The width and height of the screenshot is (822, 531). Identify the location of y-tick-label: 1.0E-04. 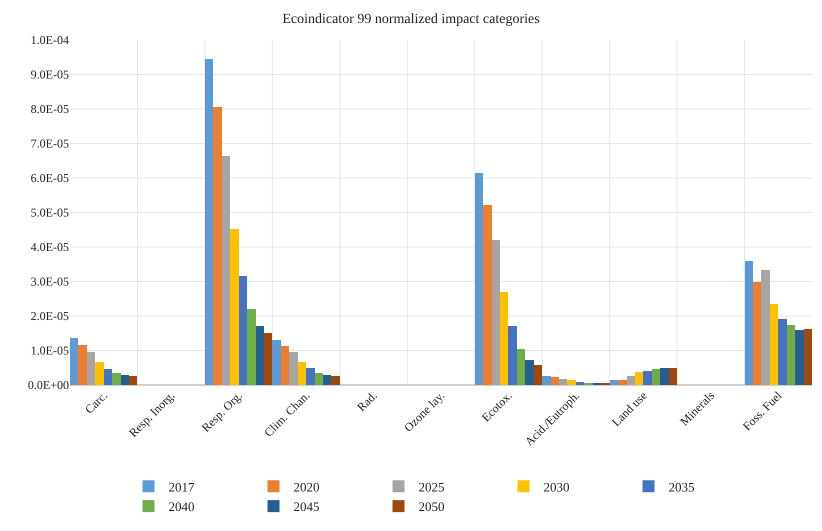
(49, 40).